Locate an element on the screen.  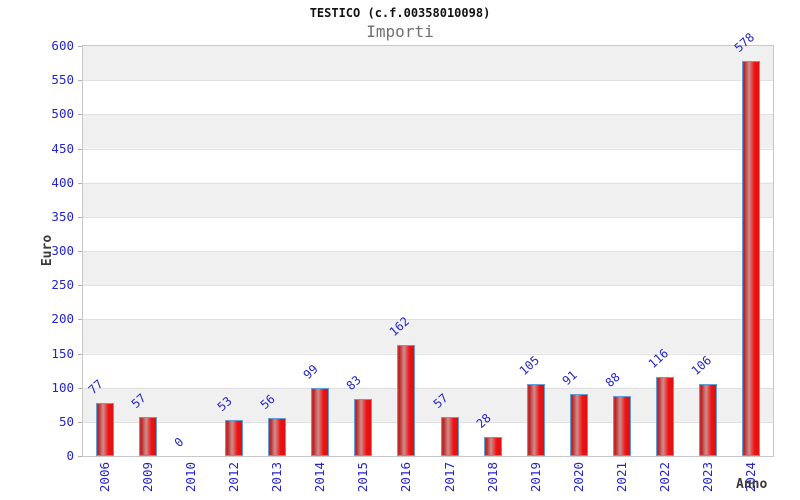
value-label-2012: 53 is located at coordinates (224, 403).